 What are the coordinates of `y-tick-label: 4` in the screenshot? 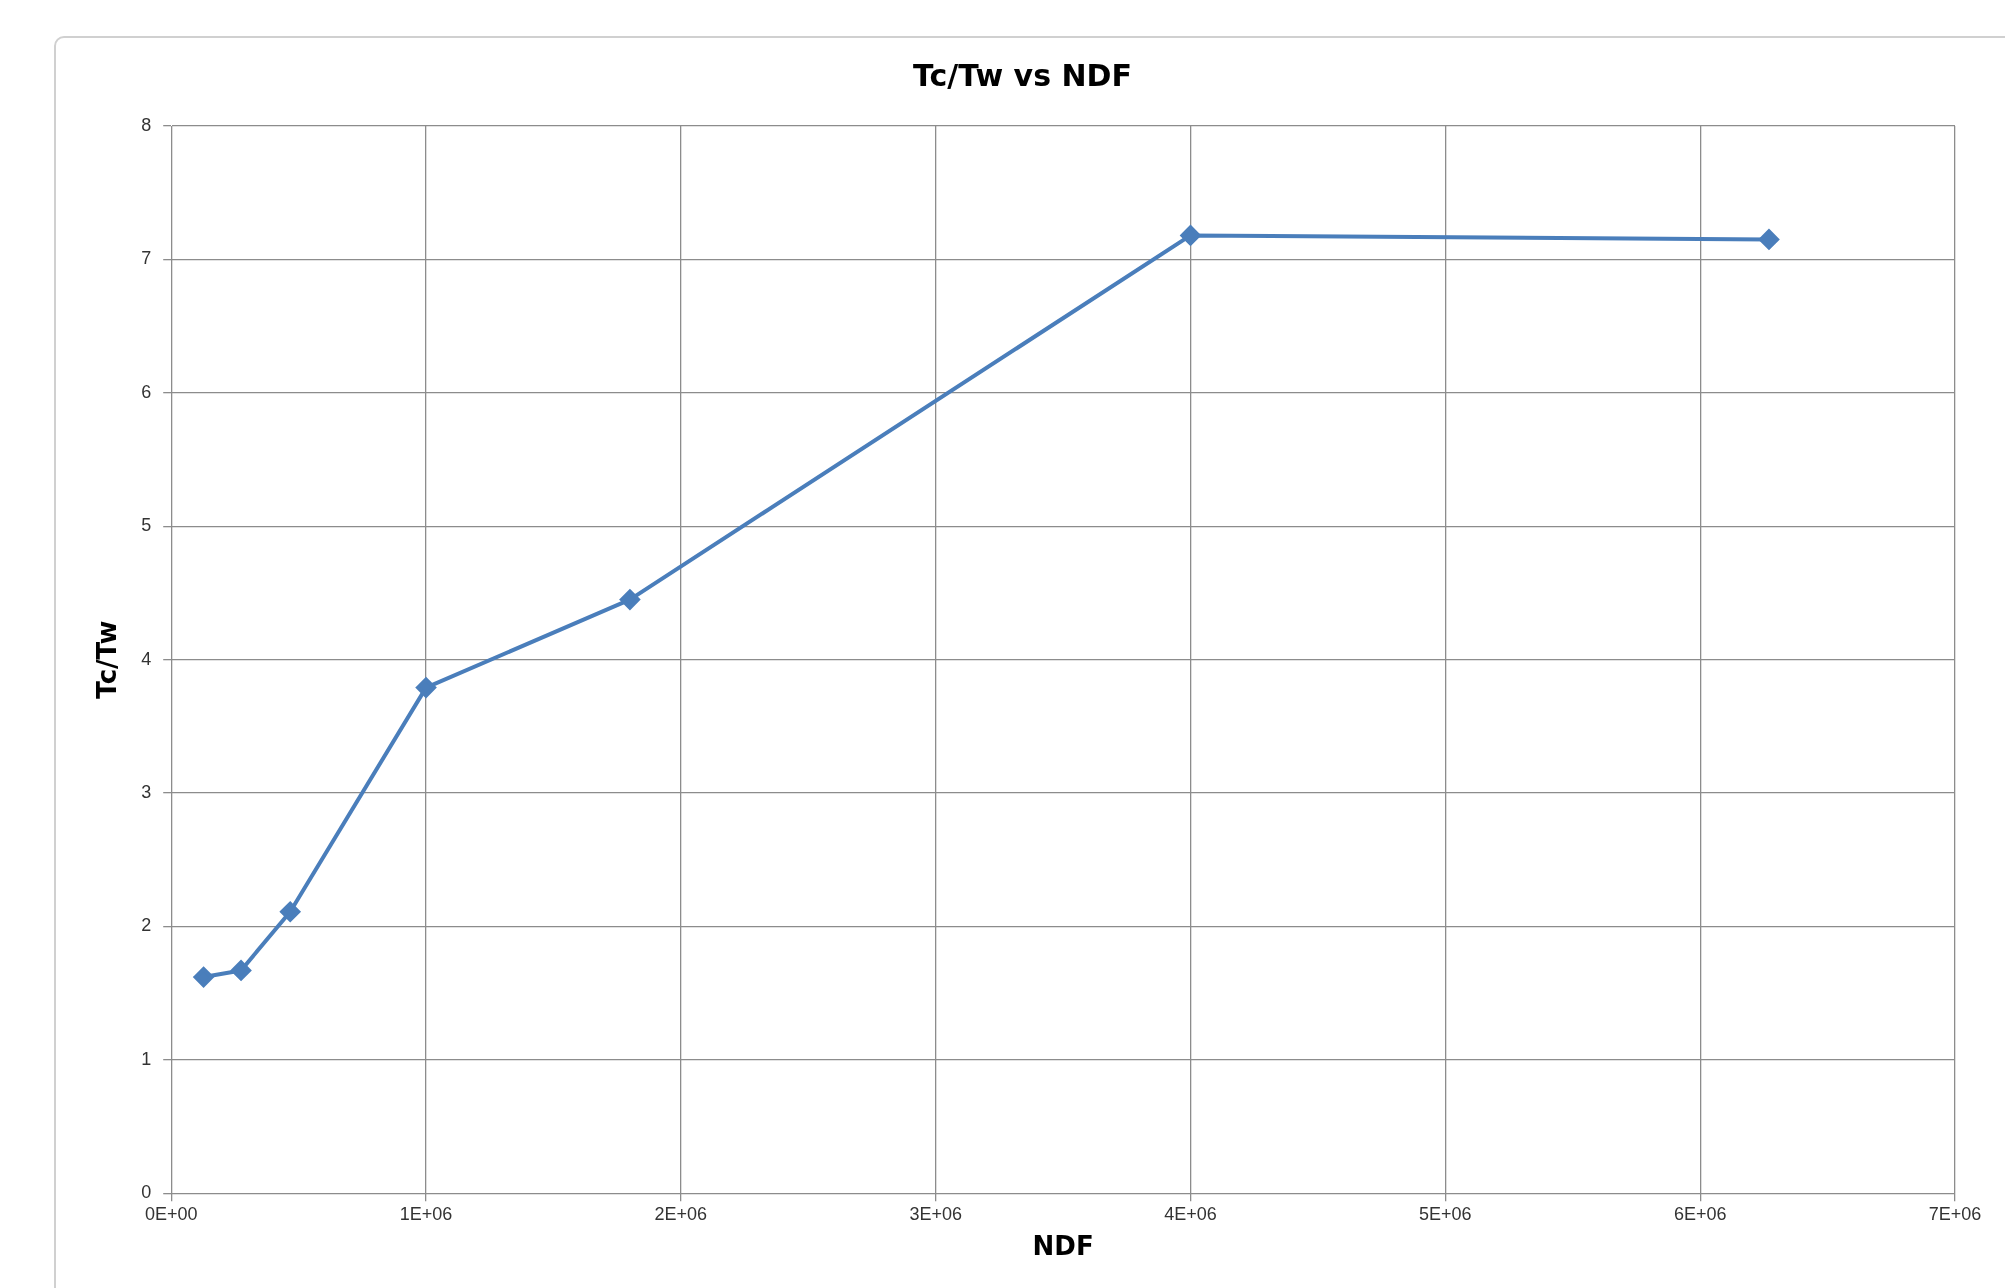 It's located at (146, 658).